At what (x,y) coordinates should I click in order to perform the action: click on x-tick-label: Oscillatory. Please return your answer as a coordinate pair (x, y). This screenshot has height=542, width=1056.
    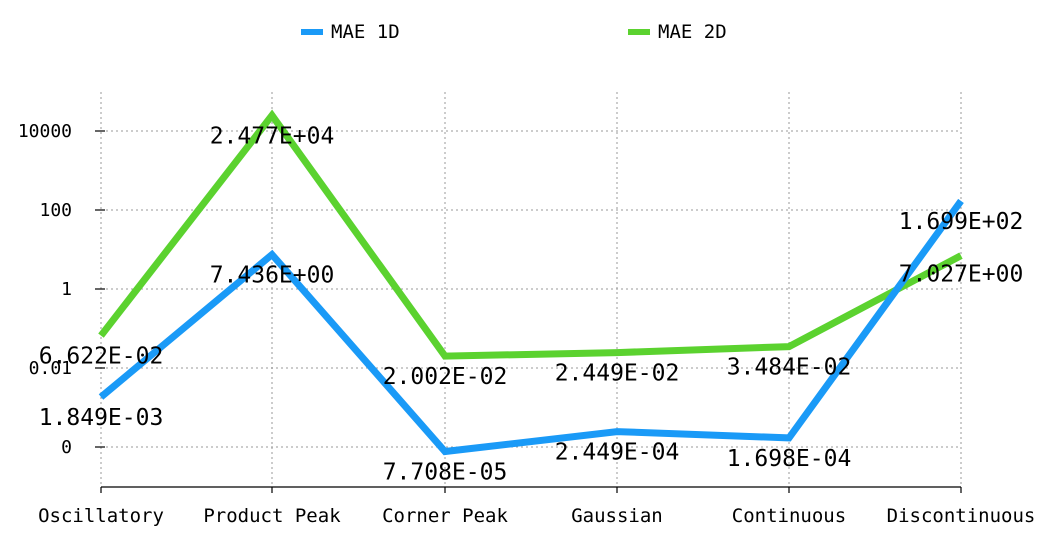
    Looking at the image, I should click on (101, 516).